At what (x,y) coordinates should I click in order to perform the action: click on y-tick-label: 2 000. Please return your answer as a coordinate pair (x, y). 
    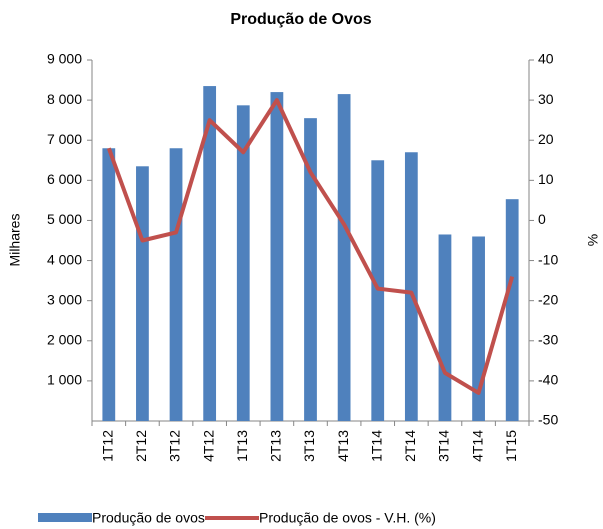
    Looking at the image, I should click on (64, 339).